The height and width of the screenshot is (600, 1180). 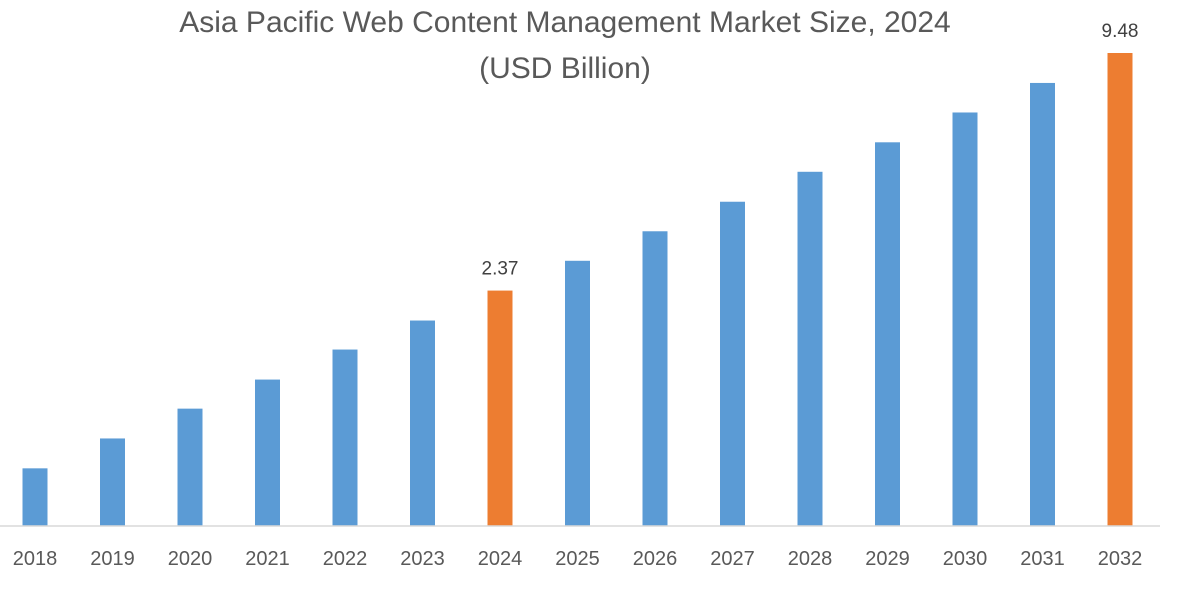 I want to click on x-tick-label: 2018, so click(x=35, y=559).